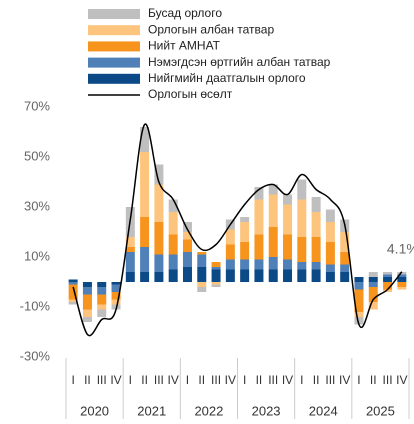 This screenshot has height=424, width=414. What do you see at coordinates (190, 94) in the screenshot?
I see `legend-label: Орлогын өсөлт` at bounding box center [190, 94].